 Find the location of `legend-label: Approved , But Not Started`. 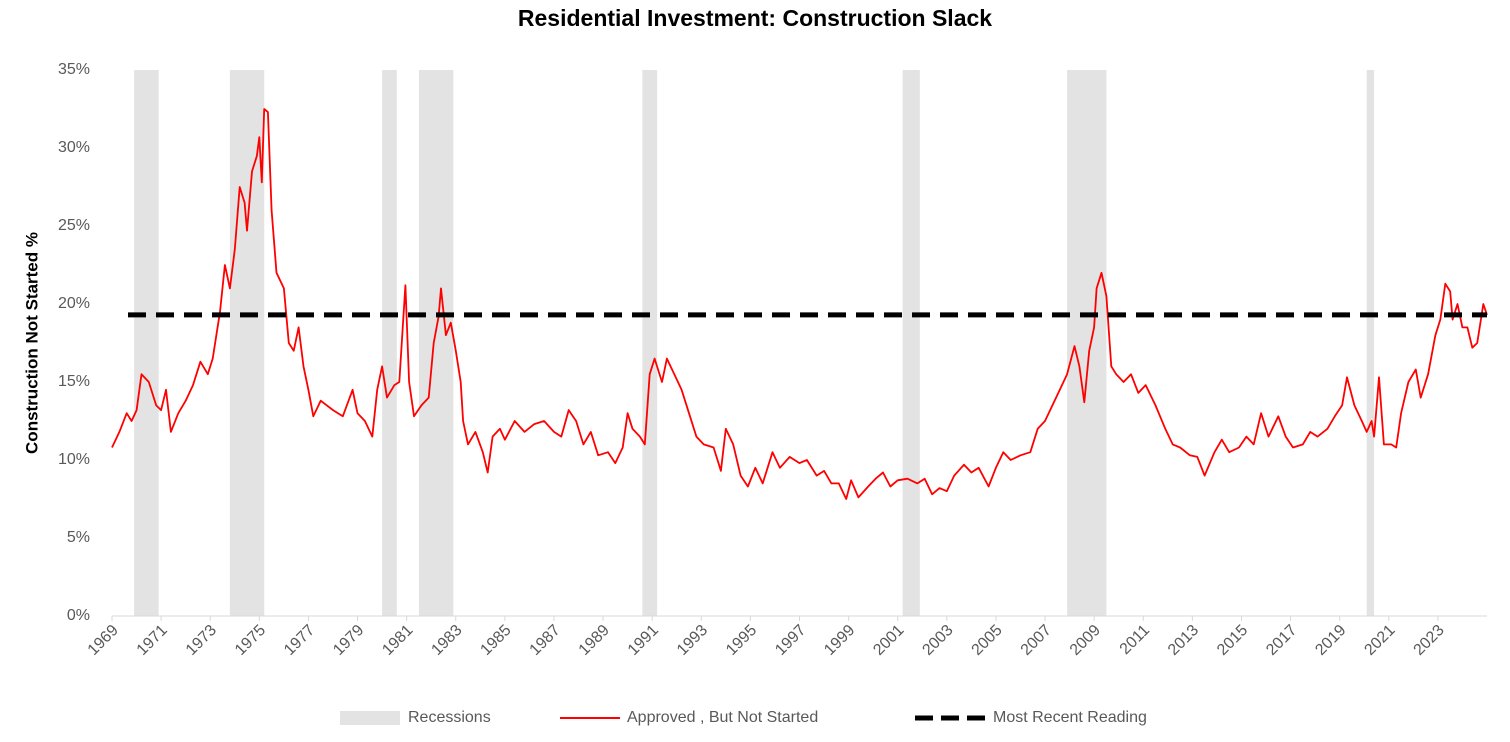

legend-label: Approved , But Not Started is located at coordinates (722, 717).